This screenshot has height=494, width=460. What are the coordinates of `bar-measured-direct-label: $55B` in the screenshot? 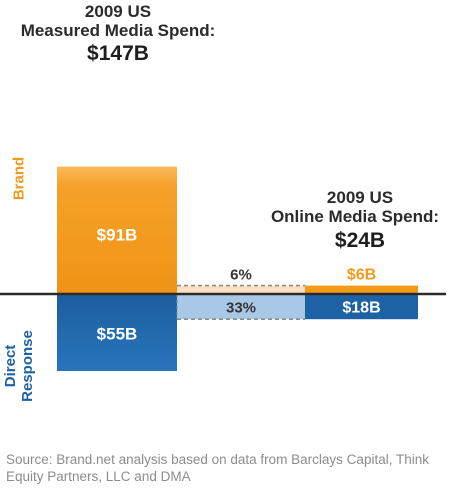 It's located at (117, 334).